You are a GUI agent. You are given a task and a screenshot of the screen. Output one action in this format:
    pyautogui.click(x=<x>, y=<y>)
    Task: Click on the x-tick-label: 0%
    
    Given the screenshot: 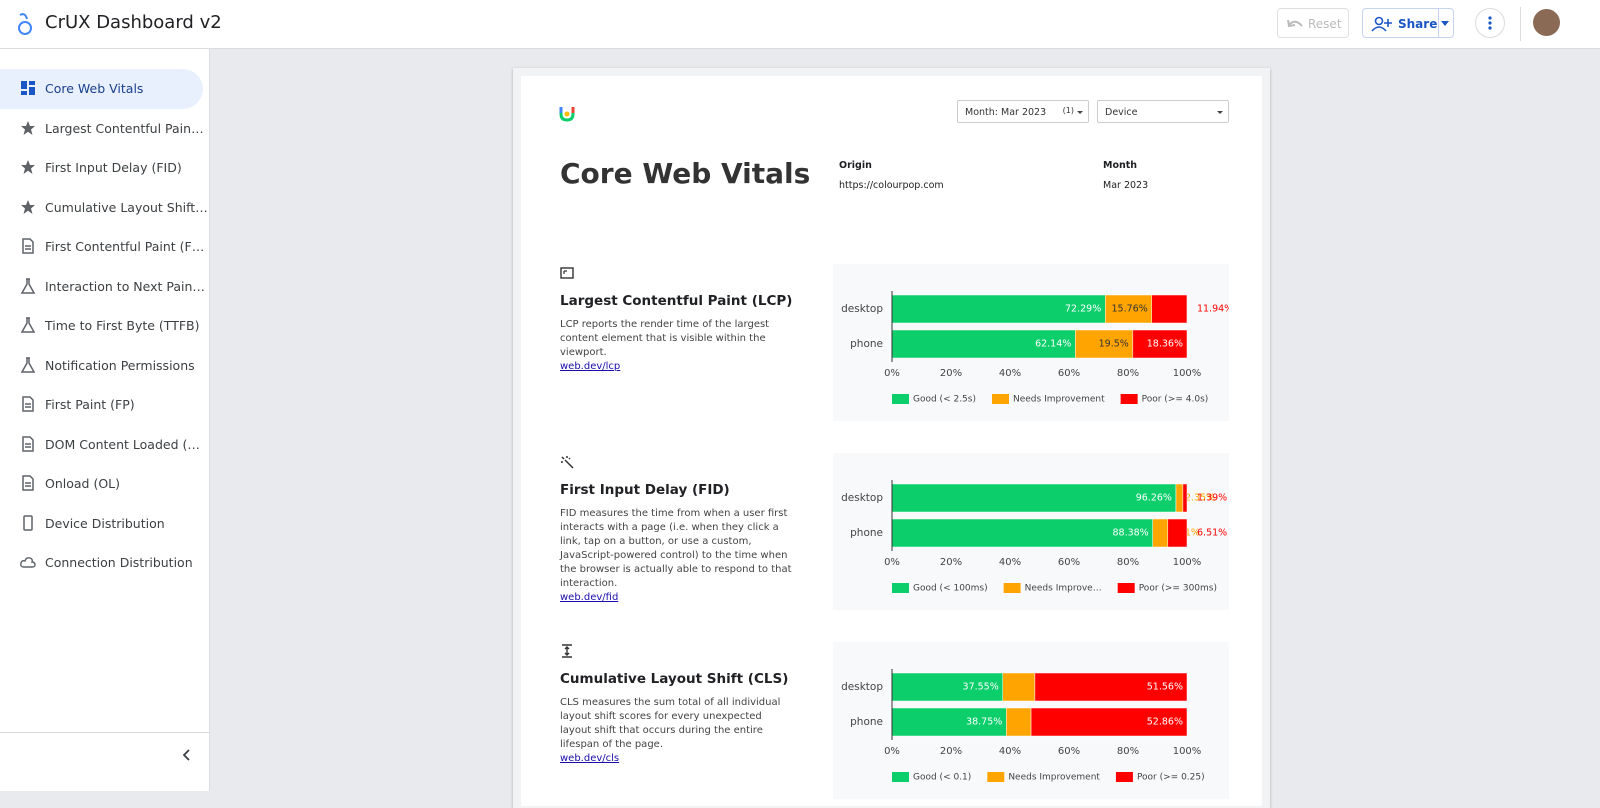 What is the action you would take?
    pyautogui.click(x=892, y=751)
    